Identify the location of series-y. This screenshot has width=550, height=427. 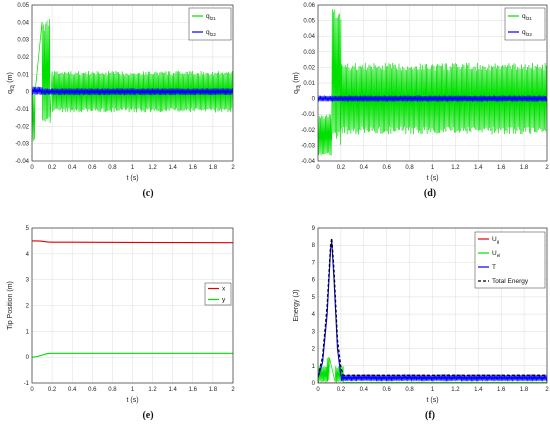
(132, 355).